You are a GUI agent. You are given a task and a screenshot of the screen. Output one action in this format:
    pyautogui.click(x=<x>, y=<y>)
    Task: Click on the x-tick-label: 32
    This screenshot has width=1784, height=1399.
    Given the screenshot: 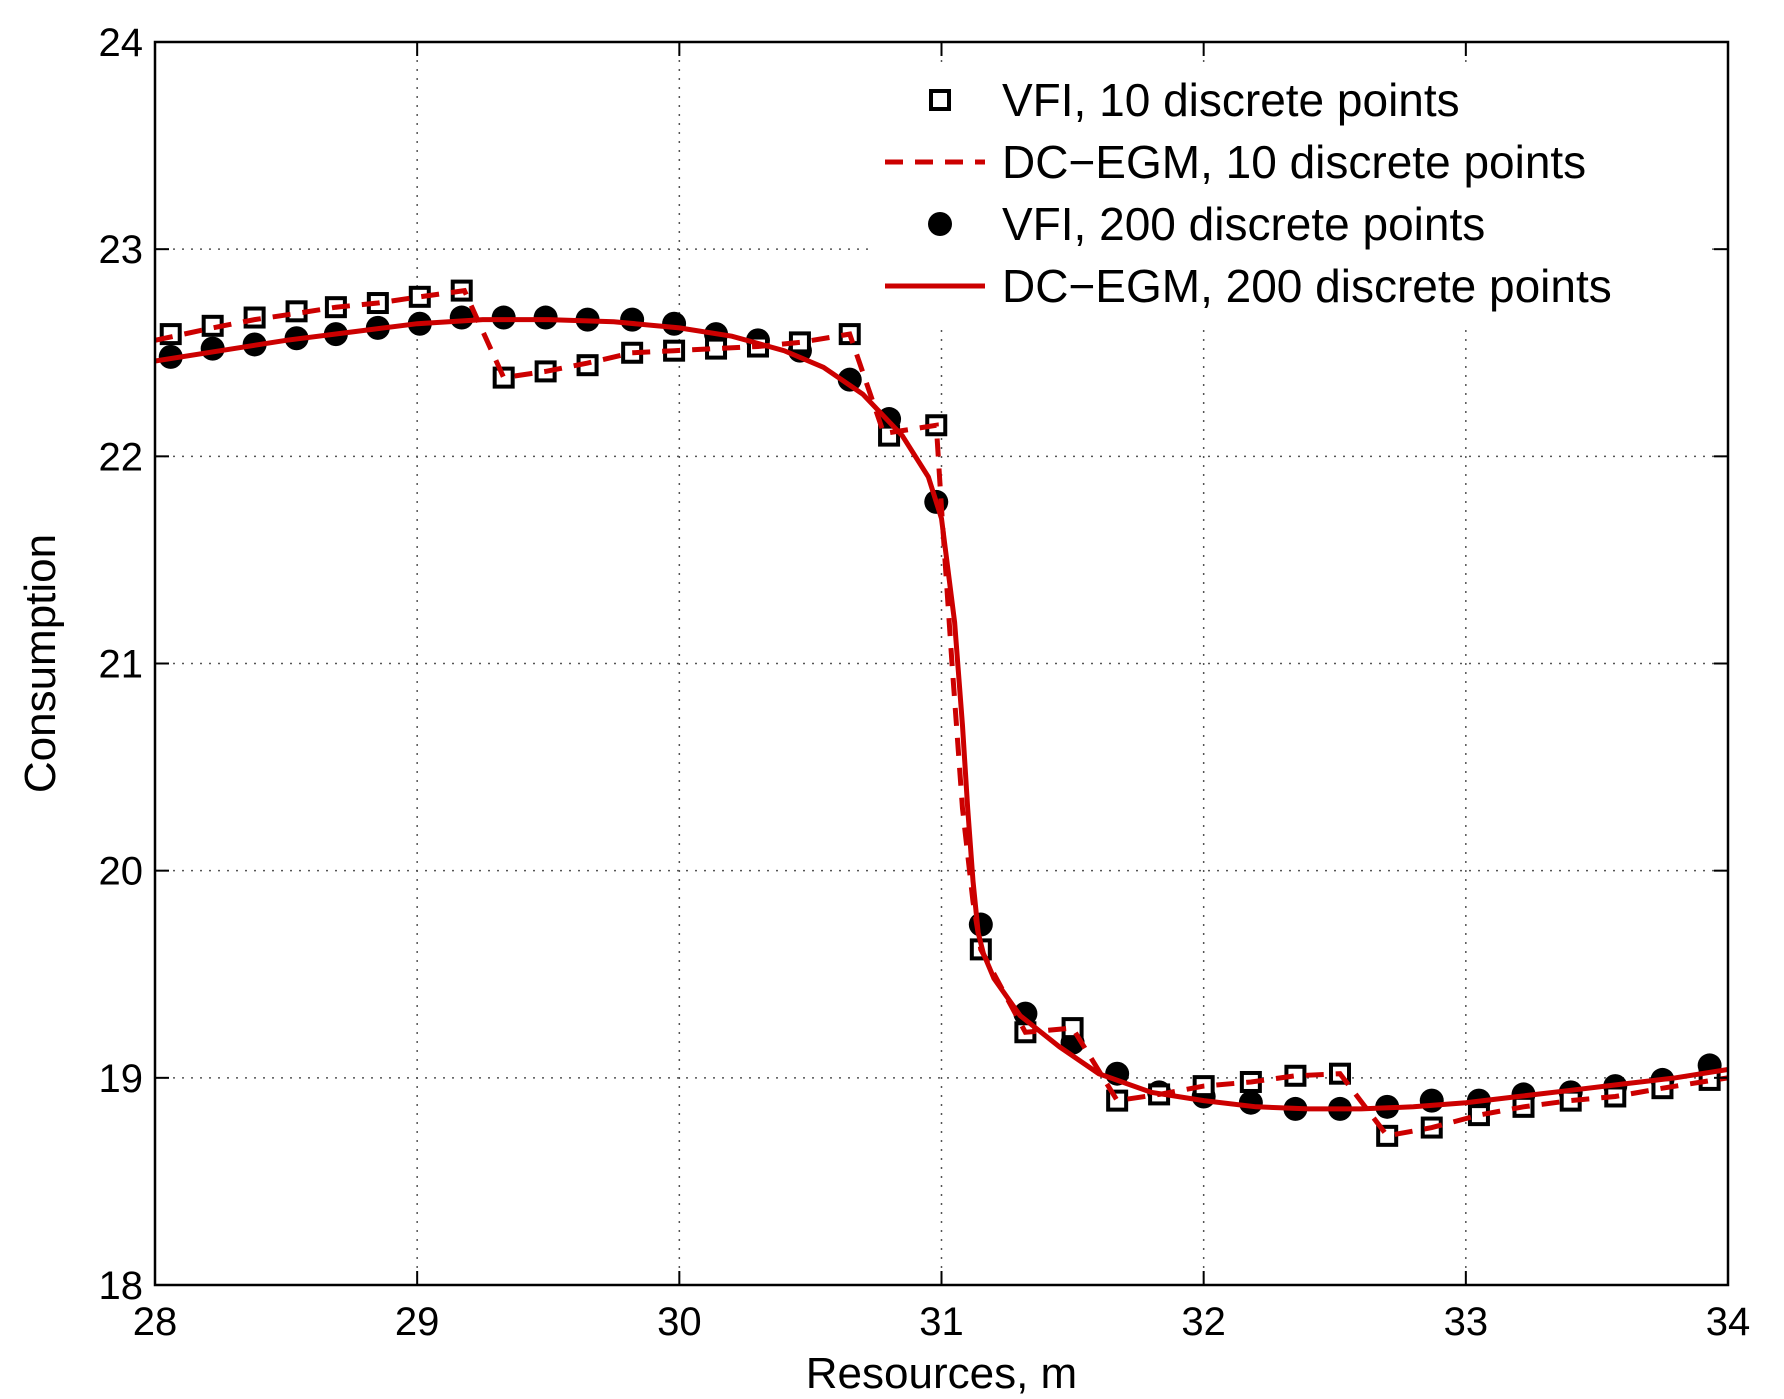 What is the action you would take?
    pyautogui.click(x=1203, y=1322)
    